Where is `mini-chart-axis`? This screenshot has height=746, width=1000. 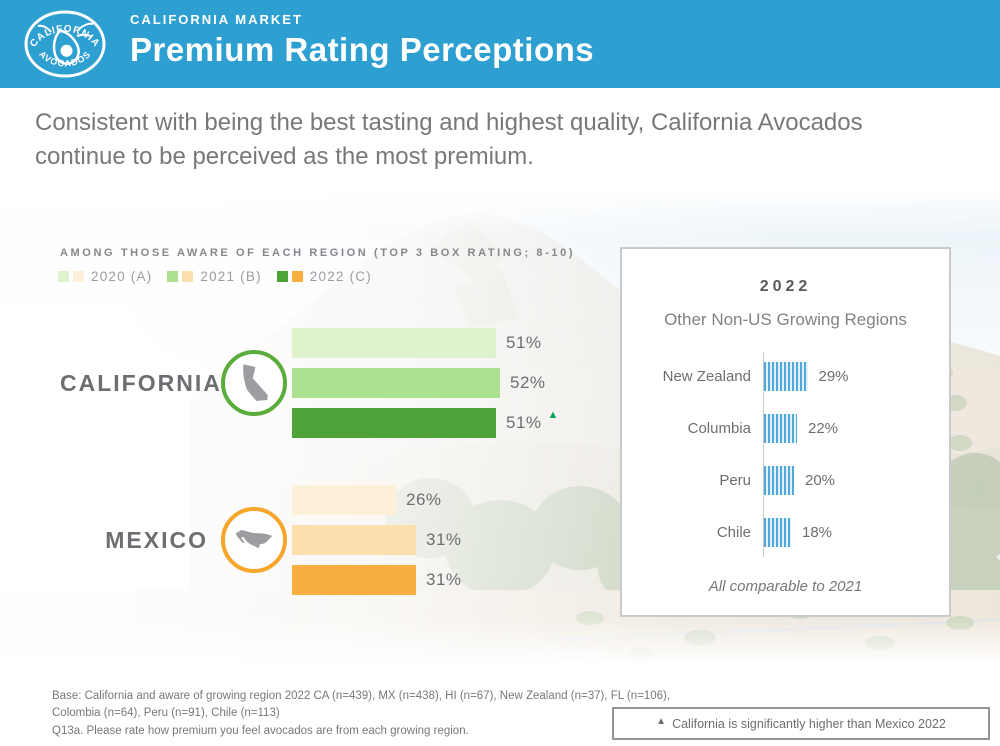
mini-chart-axis is located at coordinates (763, 454).